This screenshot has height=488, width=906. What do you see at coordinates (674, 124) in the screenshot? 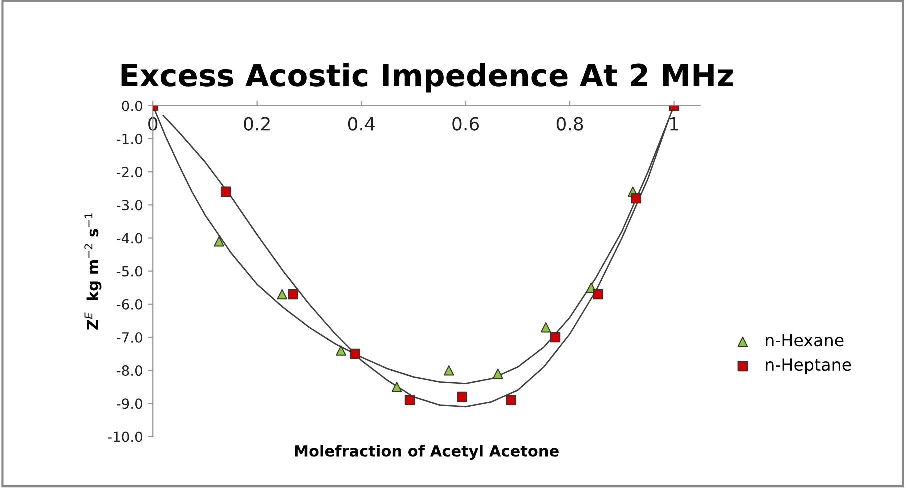
I see `x-tick-label: 1` at bounding box center [674, 124].